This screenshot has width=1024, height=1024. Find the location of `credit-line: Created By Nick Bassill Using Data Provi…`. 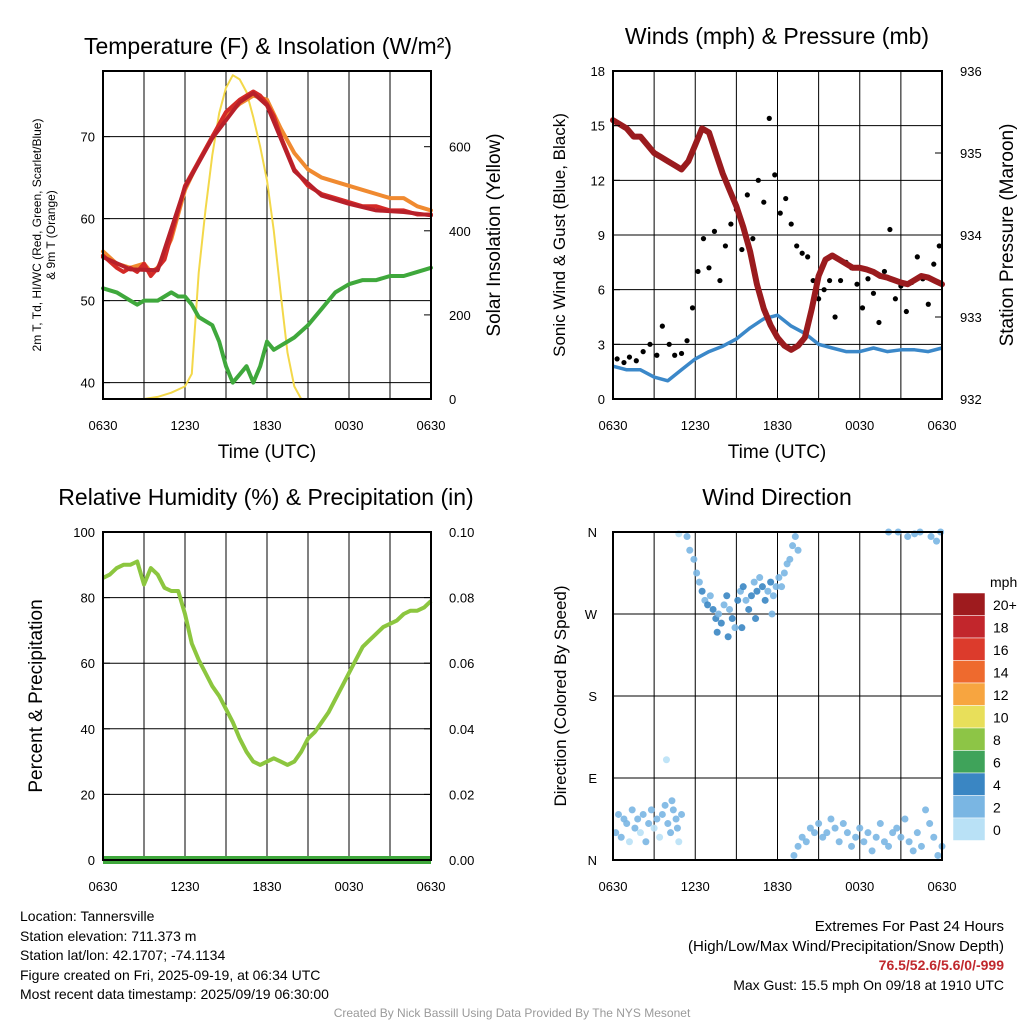

credit-line: Created By Nick Bassill Using Data Provi… is located at coordinates (512, 1013).